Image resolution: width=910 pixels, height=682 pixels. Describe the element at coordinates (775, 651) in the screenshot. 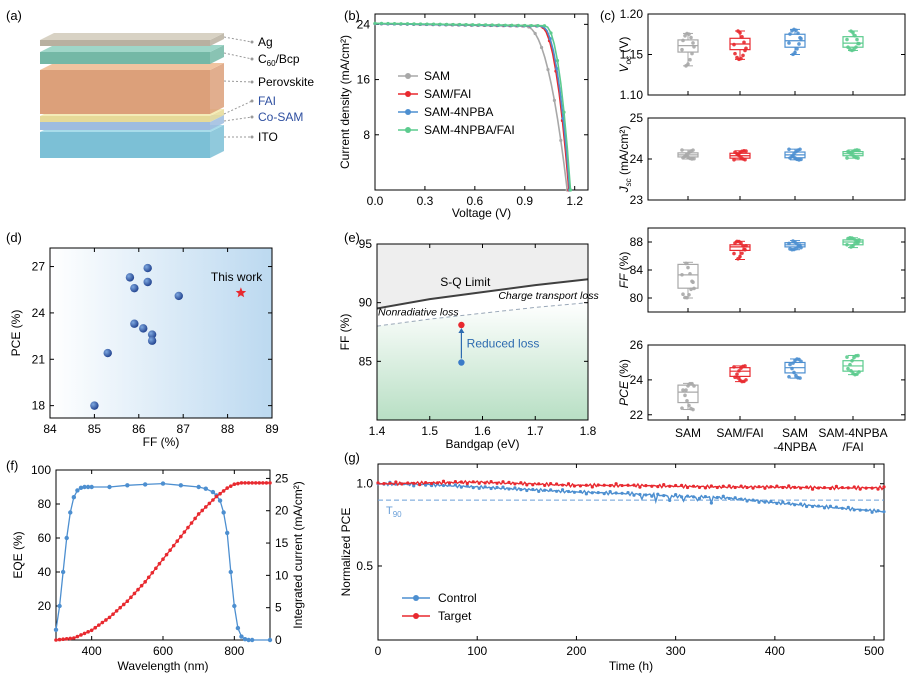

I see `panel-g-xtick-label: 400` at that location.